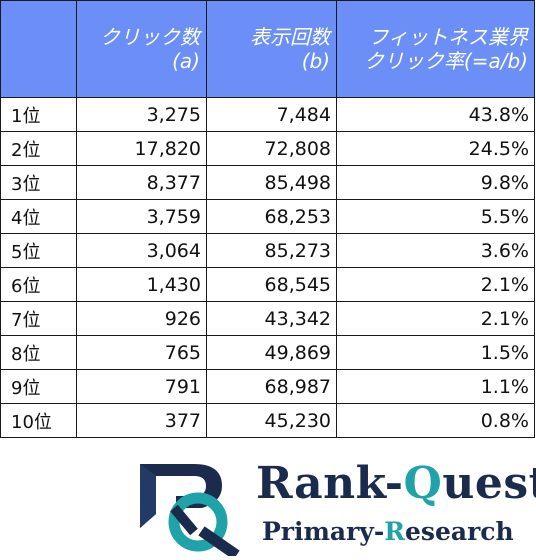 This screenshot has width=536, height=560. Describe the element at coordinates (271, 318) in the screenshot. I see `impressions-cell: 43,342` at that location.